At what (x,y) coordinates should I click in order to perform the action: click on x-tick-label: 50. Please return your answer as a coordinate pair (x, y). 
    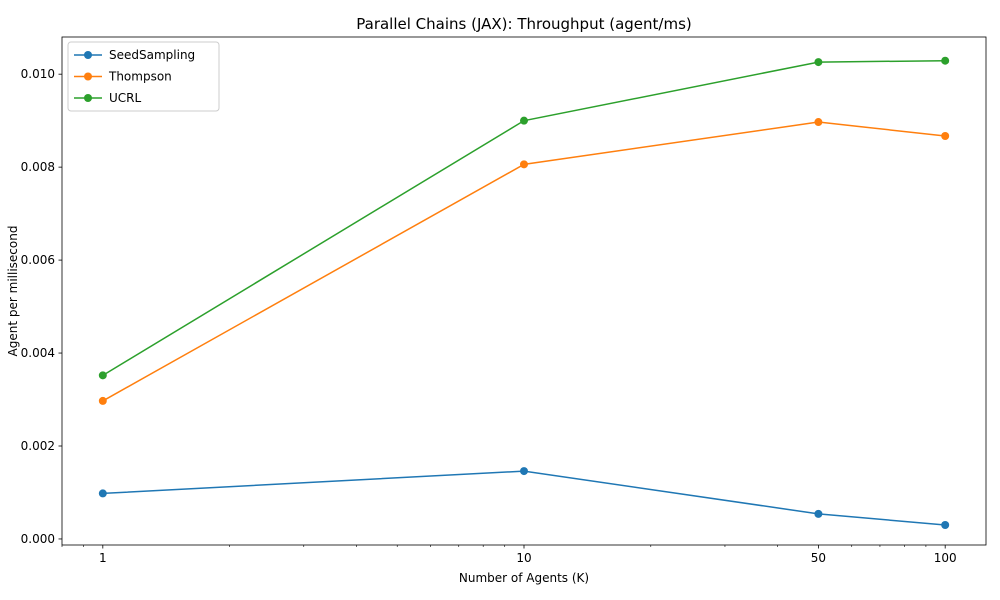
    Looking at the image, I should click on (818, 558).